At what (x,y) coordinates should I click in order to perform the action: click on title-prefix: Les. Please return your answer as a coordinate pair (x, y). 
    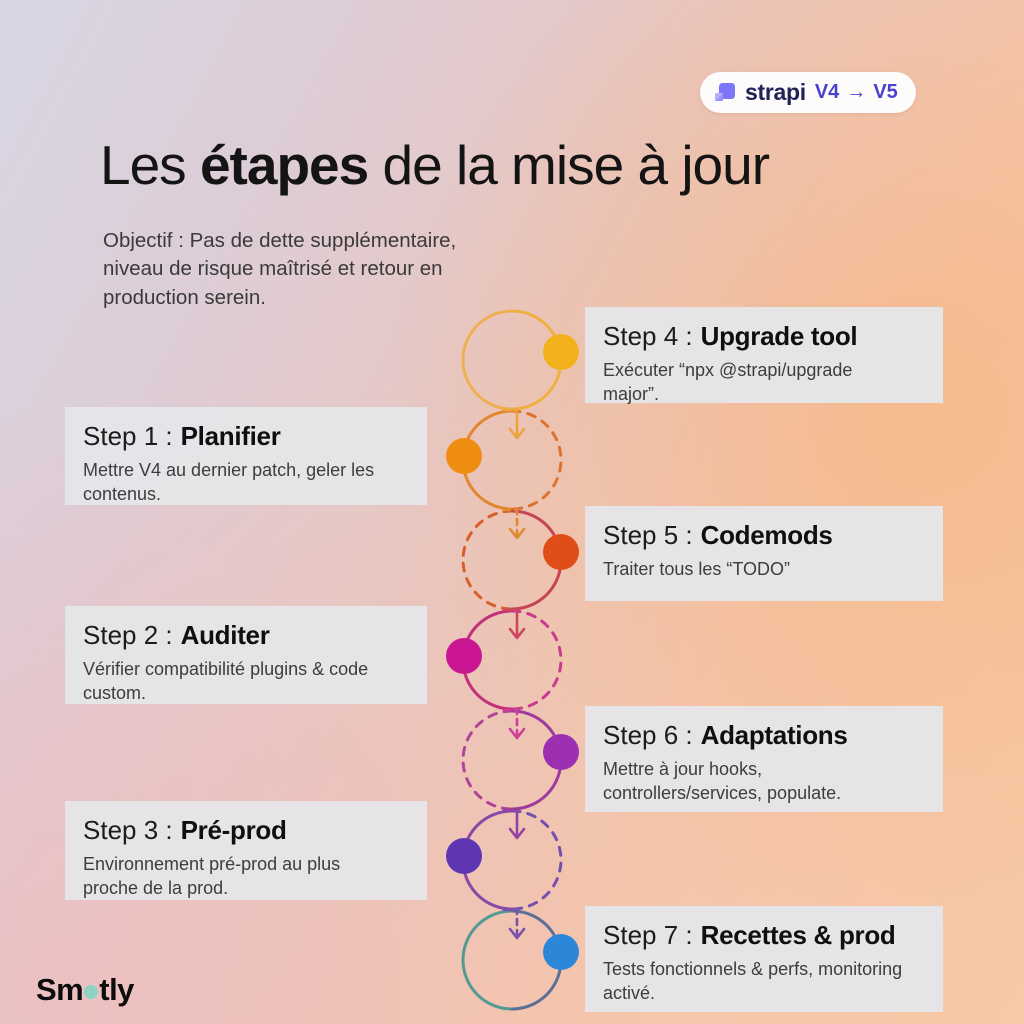
    Looking at the image, I should click on (150, 165).